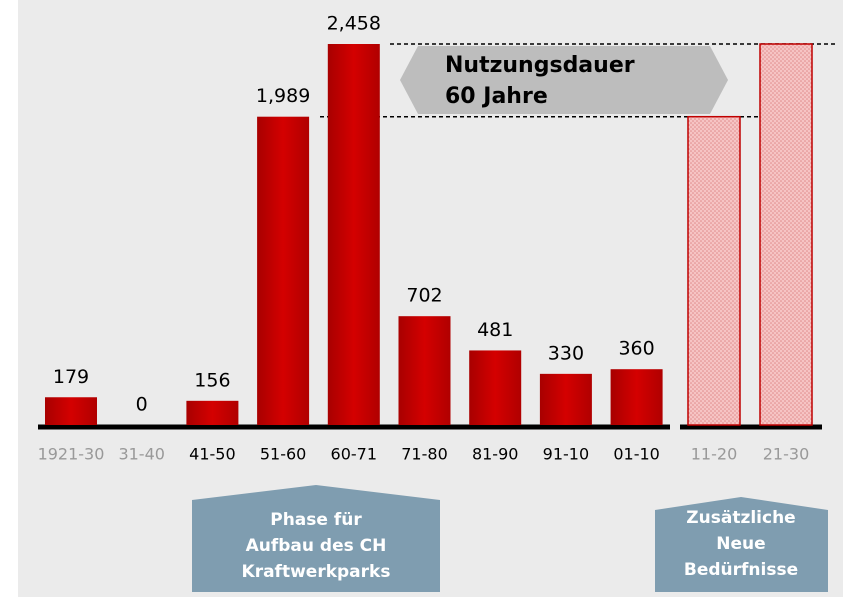 The width and height of the screenshot is (843, 597). What do you see at coordinates (283, 96) in the screenshot?
I see `value-label: 1,989` at bounding box center [283, 96].